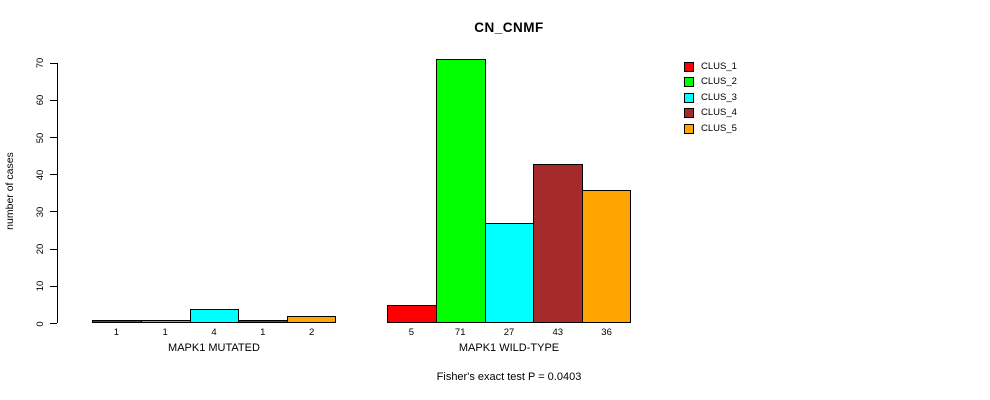  I want to click on legend-label-clus_4: CLUS_4, so click(719, 113).